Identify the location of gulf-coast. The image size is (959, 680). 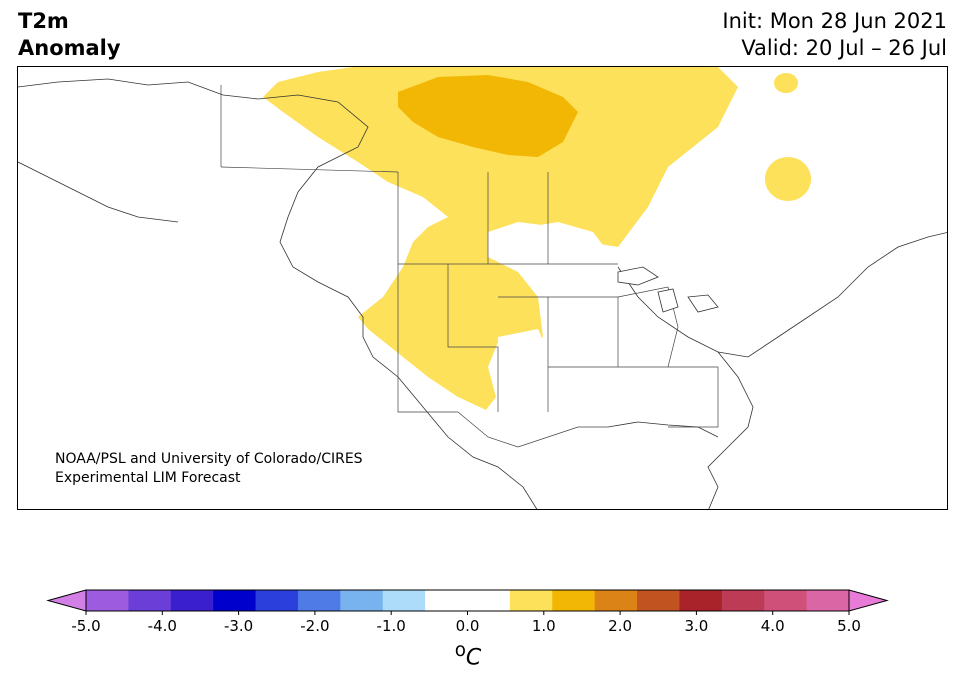
(663, 429).